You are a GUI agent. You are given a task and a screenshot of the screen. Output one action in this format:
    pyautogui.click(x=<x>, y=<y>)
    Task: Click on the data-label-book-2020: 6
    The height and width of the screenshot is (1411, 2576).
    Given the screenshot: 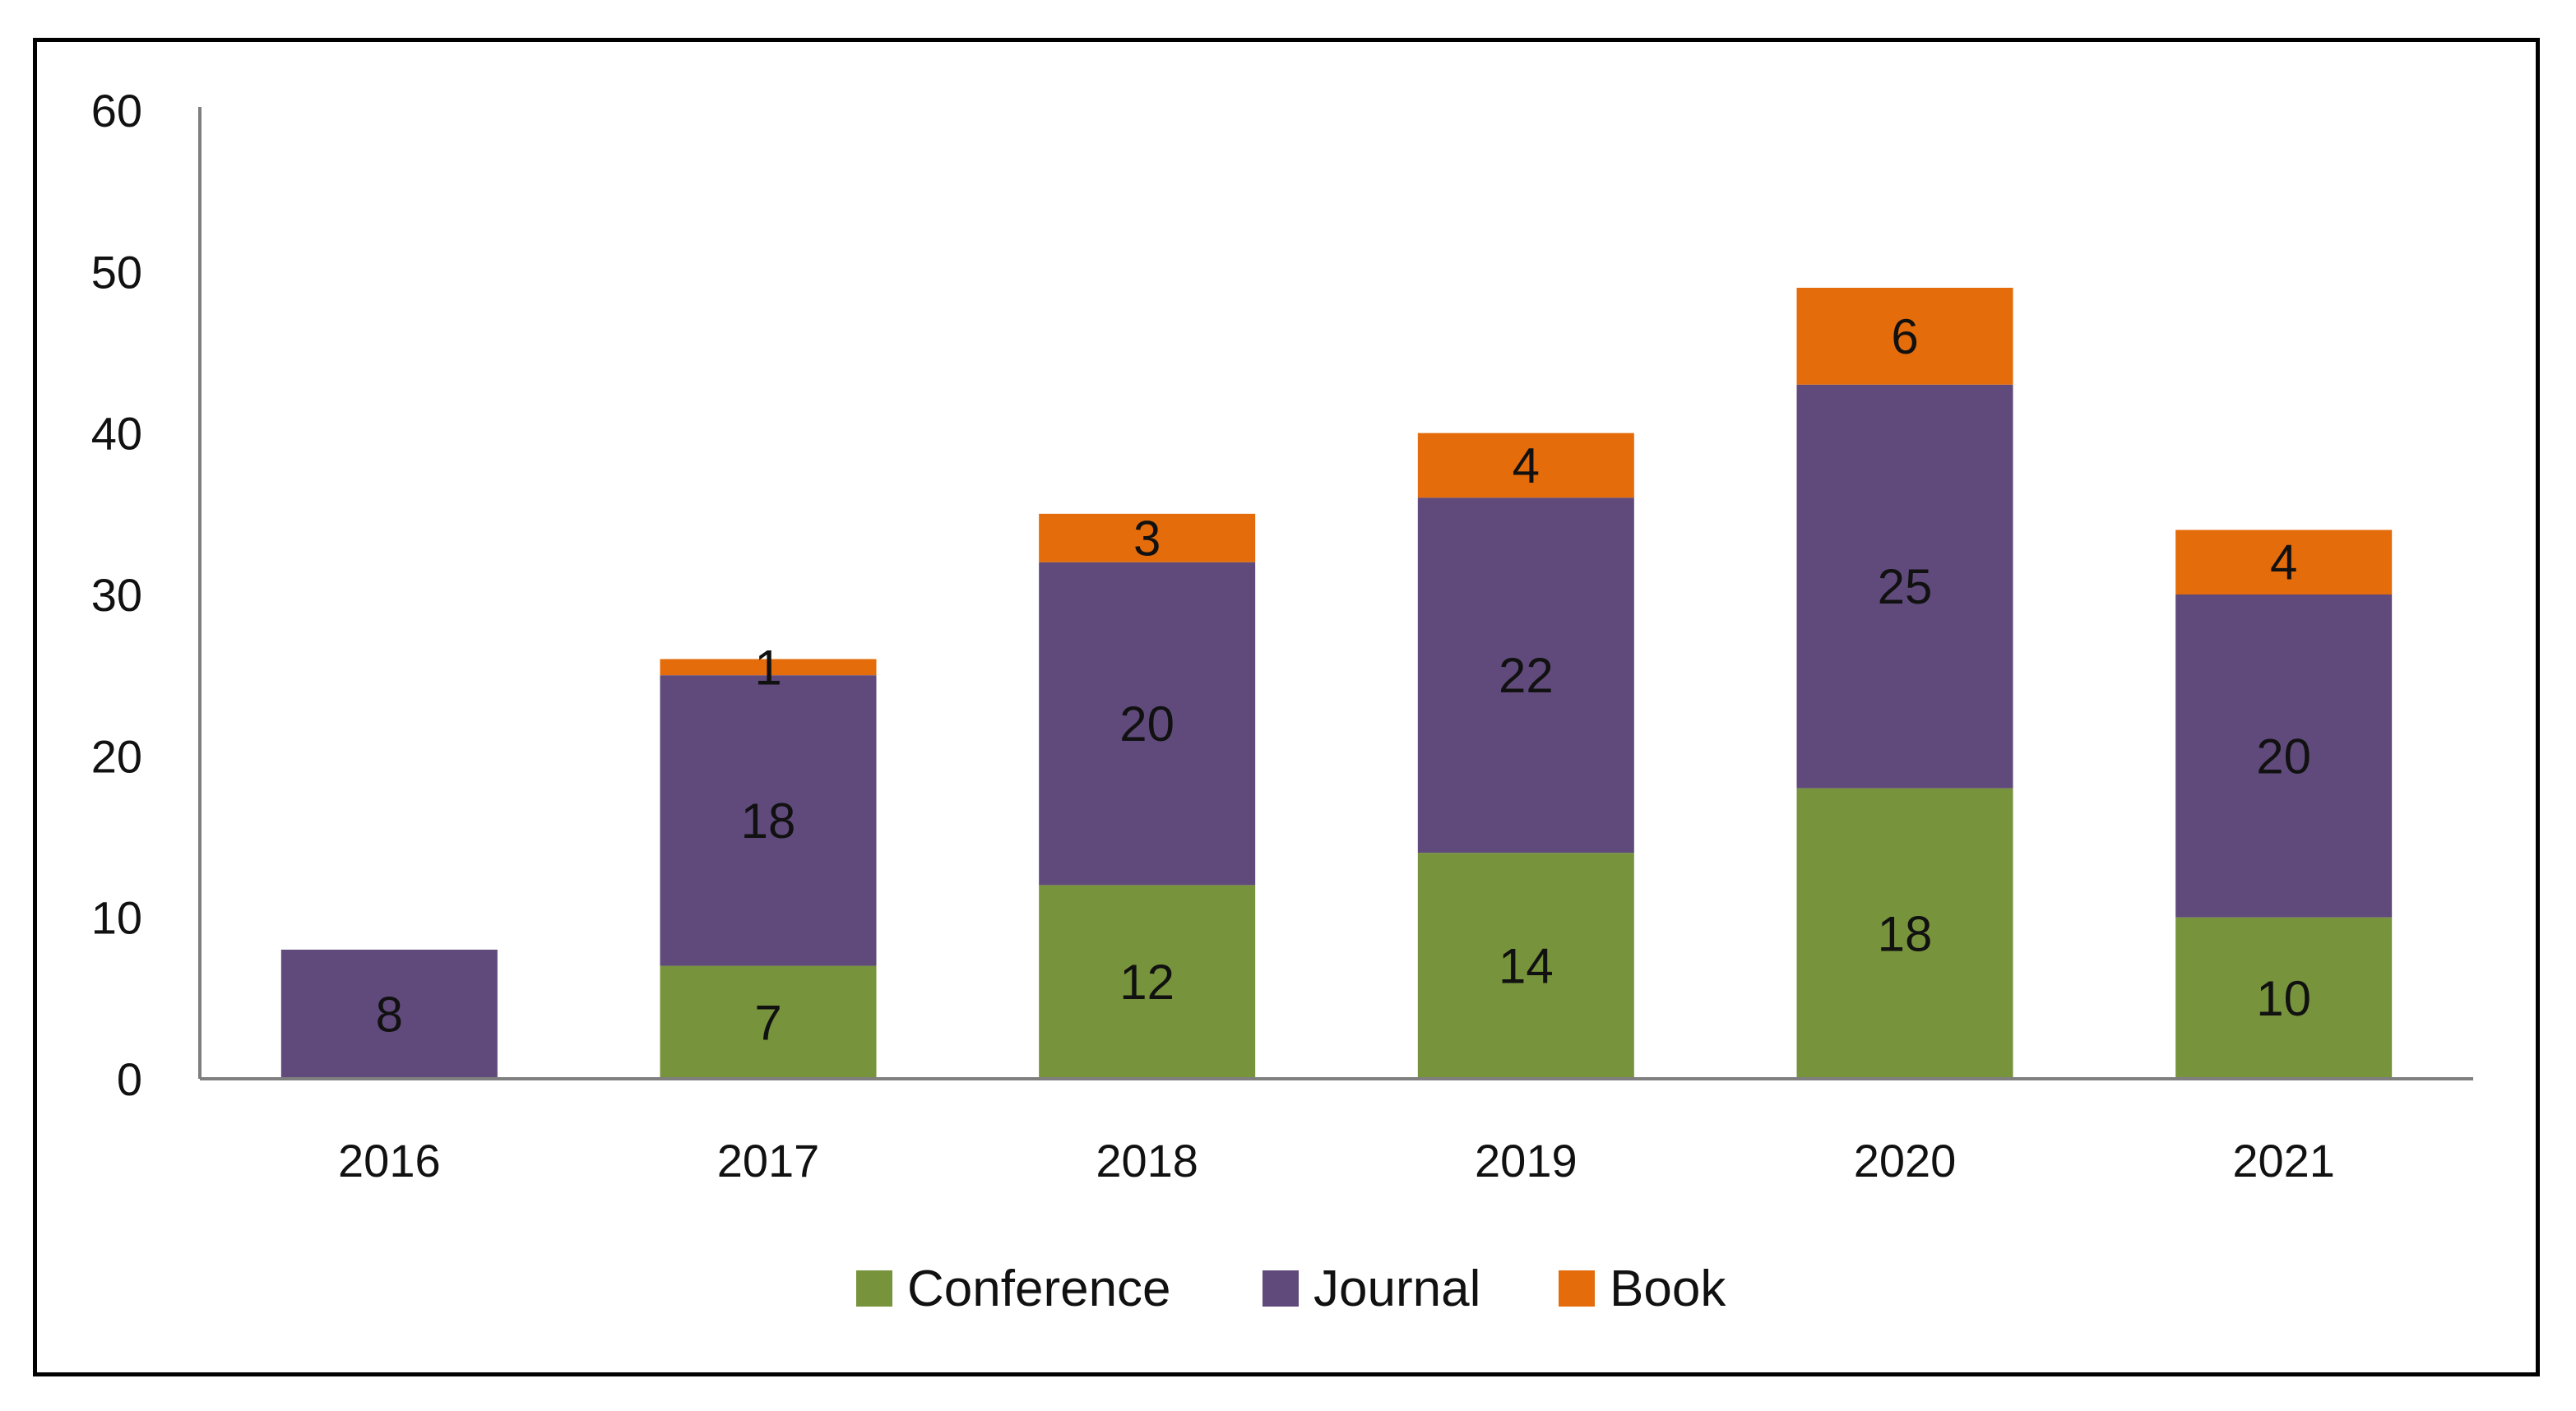 What is the action you would take?
    pyautogui.click(x=1905, y=336)
    